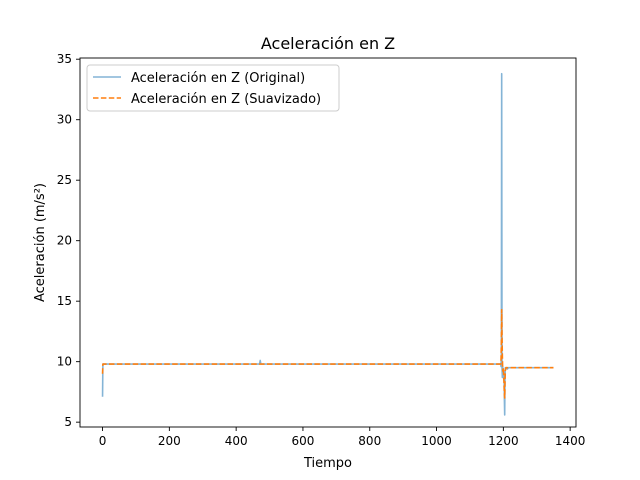  Describe the element at coordinates (436, 441) in the screenshot. I see `x-tick-label: 1000` at that location.